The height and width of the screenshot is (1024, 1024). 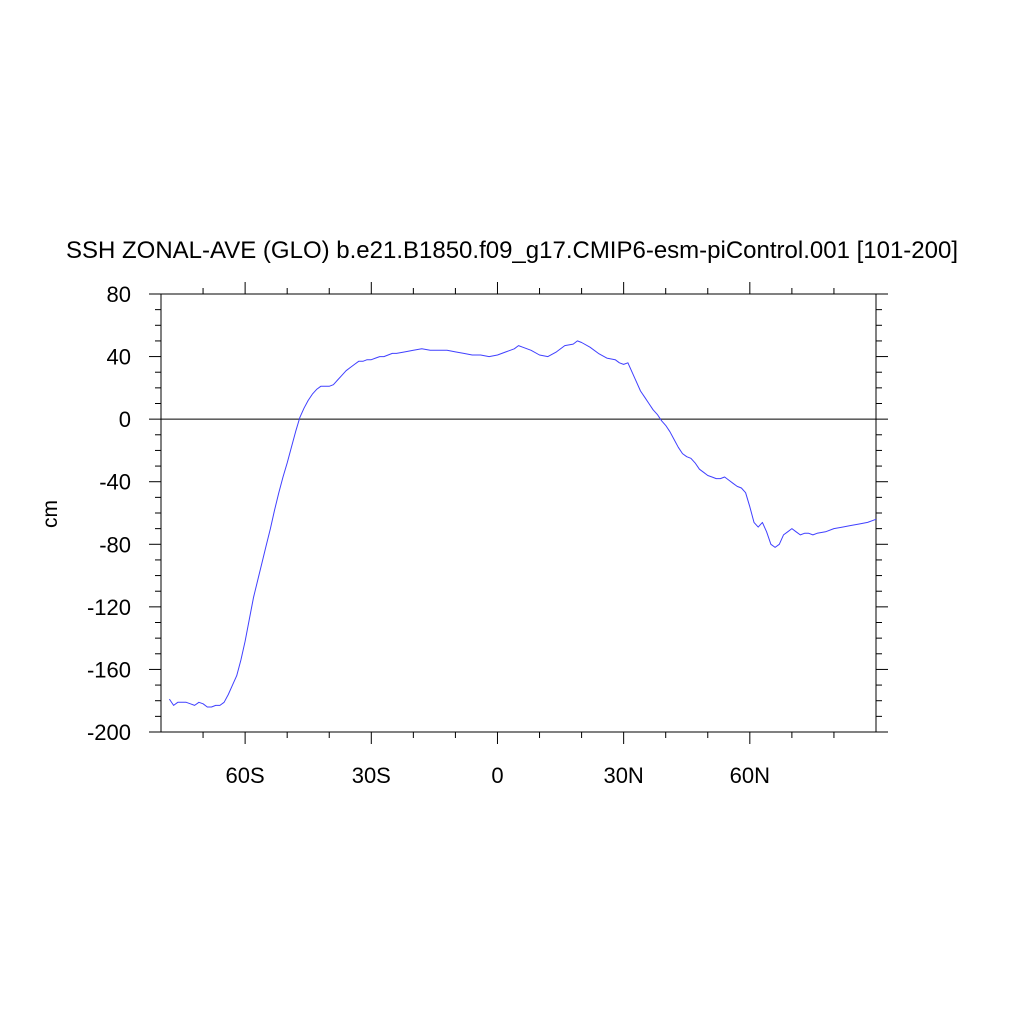 What do you see at coordinates (50, 514) in the screenshot?
I see `y-axis-label: cm` at bounding box center [50, 514].